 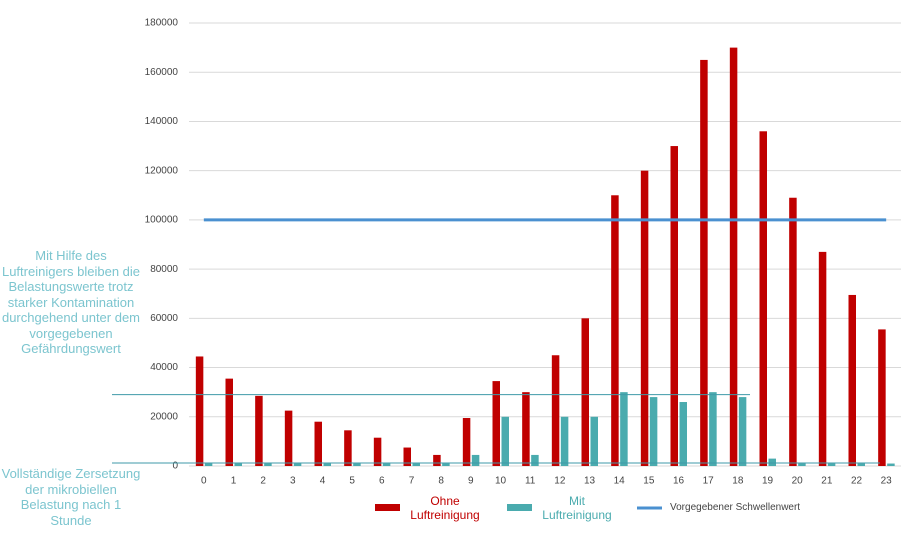 What do you see at coordinates (204, 481) in the screenshot?
I see `x-tick-label: 0` at bounding box center [204, 481].